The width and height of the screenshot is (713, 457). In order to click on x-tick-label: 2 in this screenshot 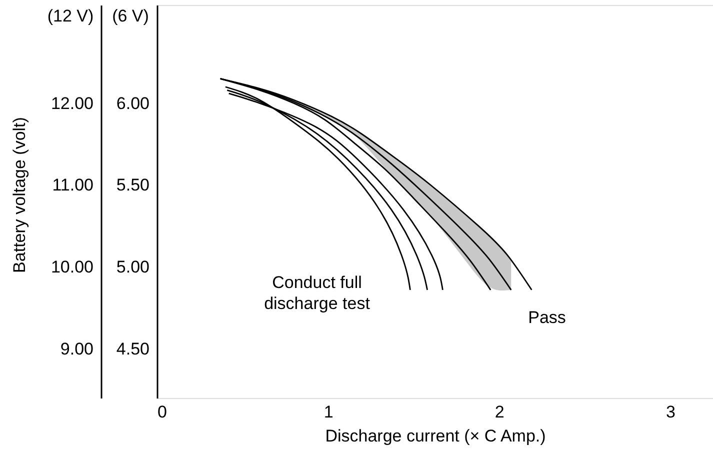, I will do `click(499, 412)`.